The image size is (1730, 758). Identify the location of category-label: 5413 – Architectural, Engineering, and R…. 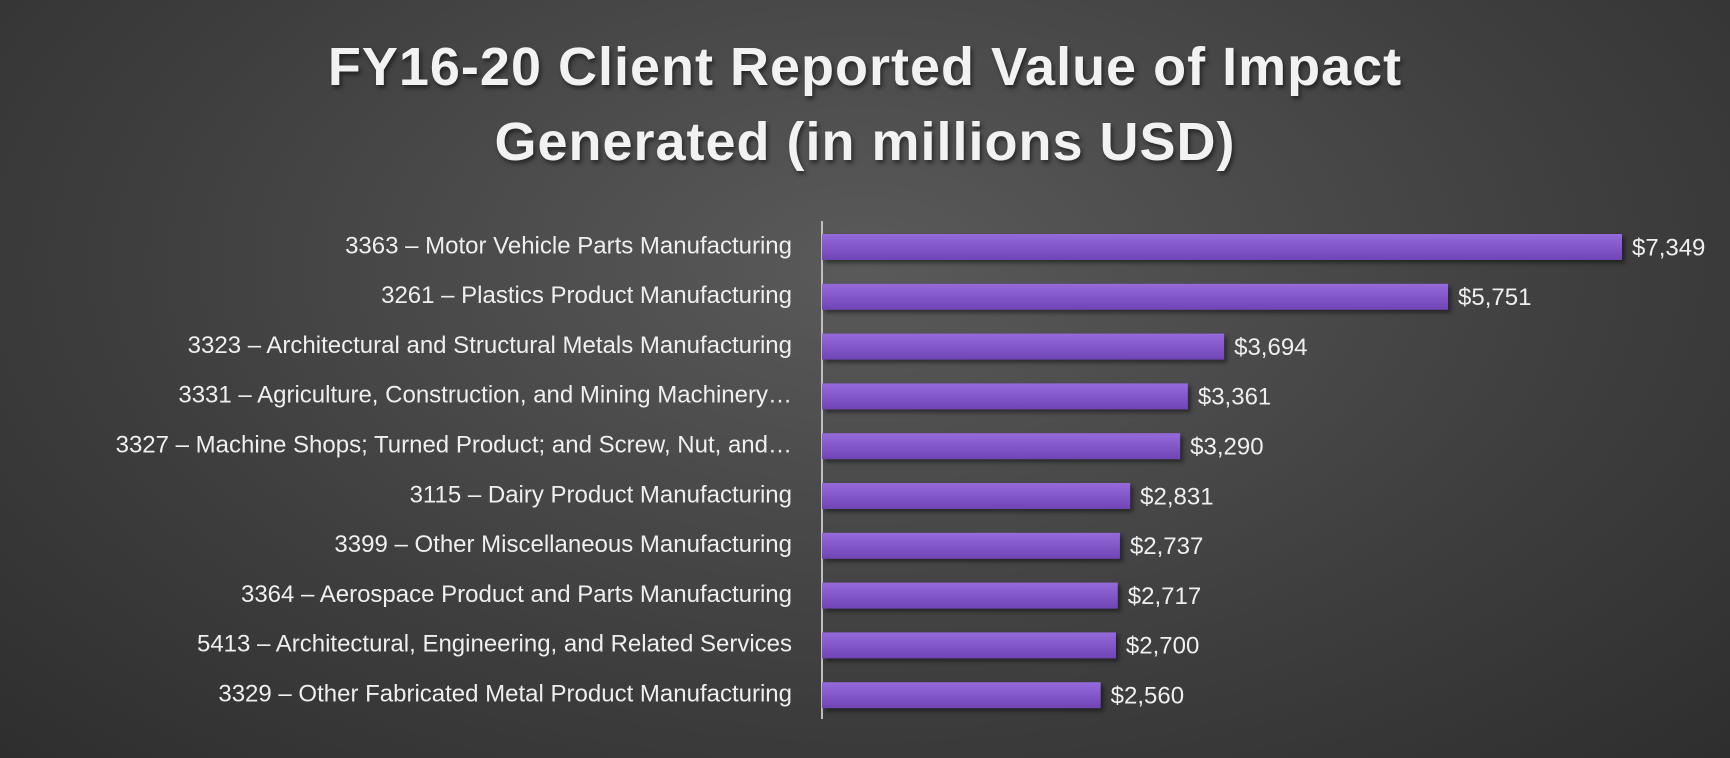
(494, 644).